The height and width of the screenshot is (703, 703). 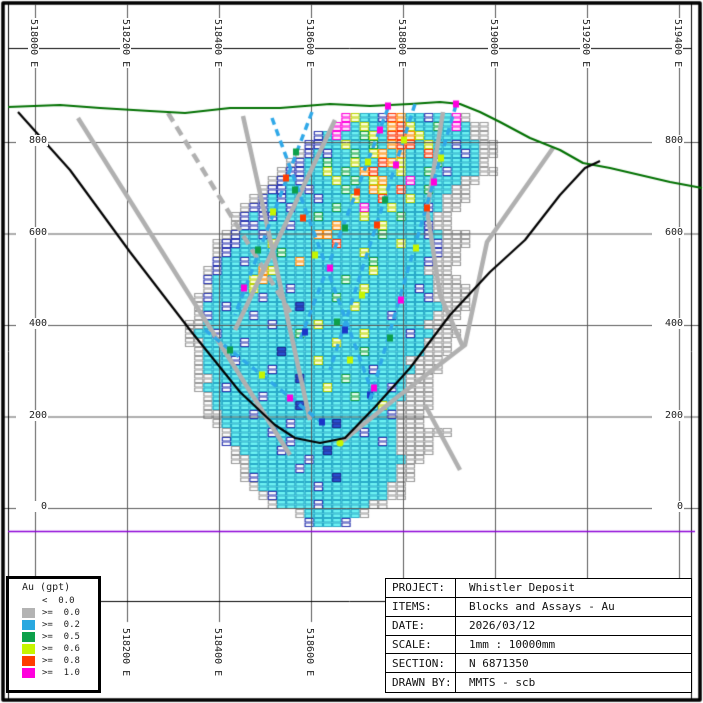 What do you see at coordinates (668, 506) in the screenshot?
I see `axis-label-right-elevation: 0` at bounding box center [668, 506].